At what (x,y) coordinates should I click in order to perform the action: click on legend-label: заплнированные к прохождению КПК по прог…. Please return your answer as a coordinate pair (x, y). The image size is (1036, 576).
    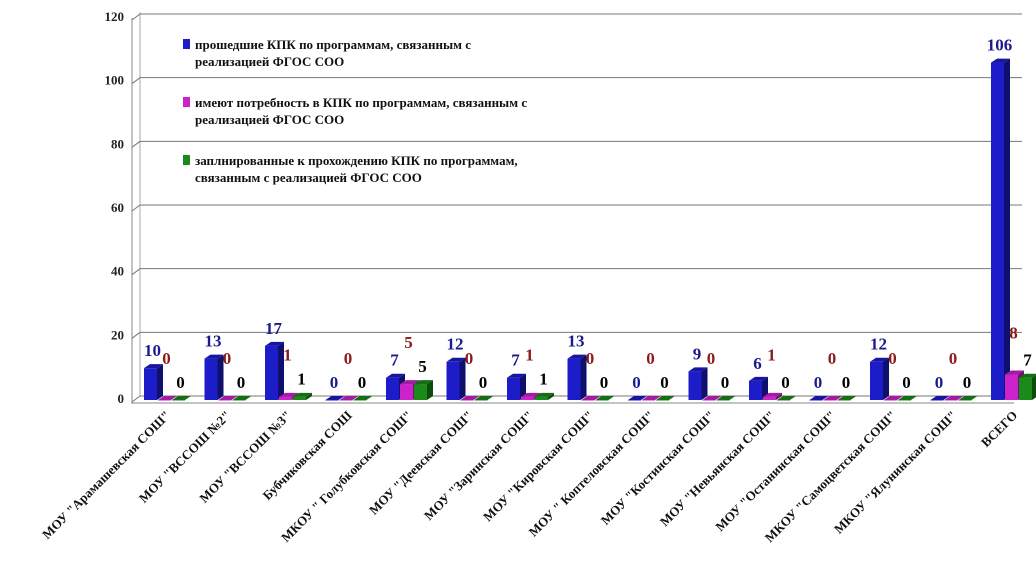
    Looking at the image, I should click on (356, 169).